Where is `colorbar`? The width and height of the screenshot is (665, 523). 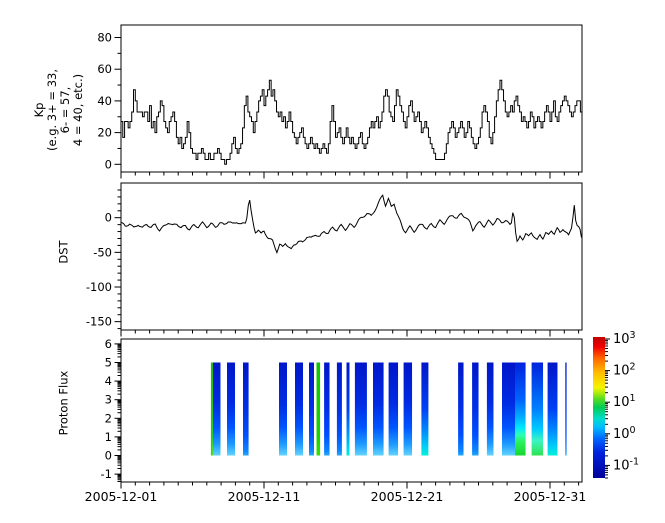
colorbar is located at coordinates (599, 407).